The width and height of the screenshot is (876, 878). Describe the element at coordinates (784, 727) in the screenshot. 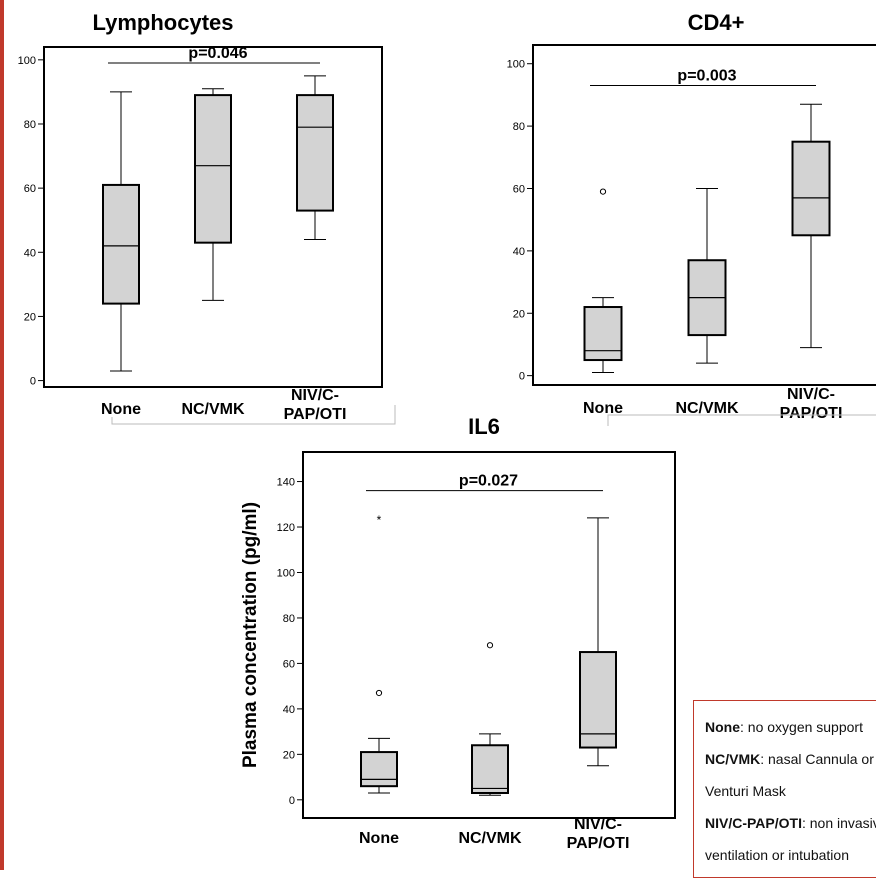

I see `legend-line-none: None: no oxygen support` at that location.